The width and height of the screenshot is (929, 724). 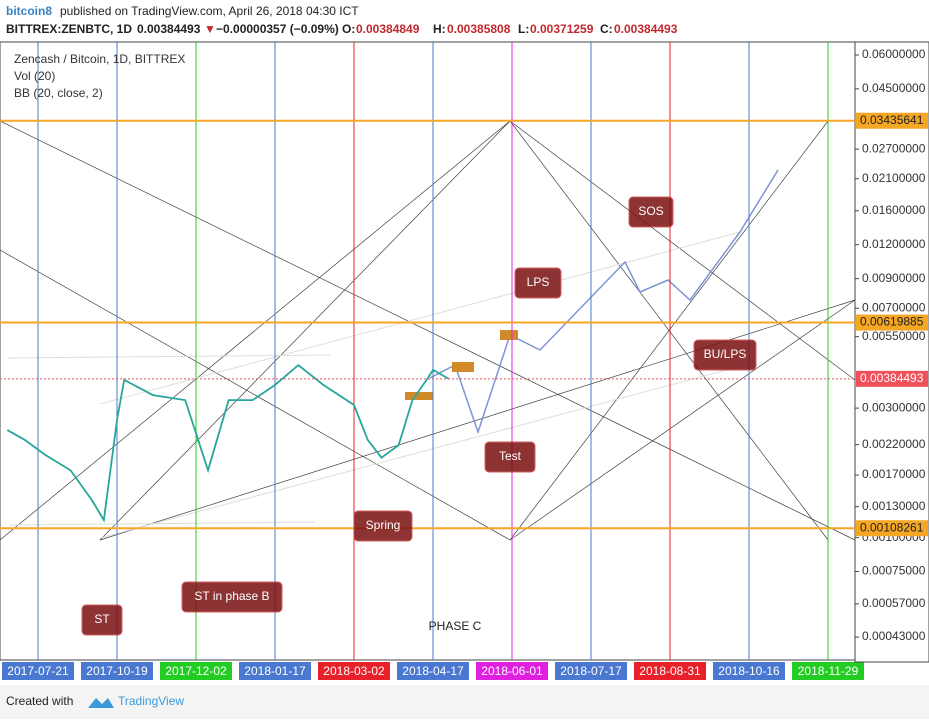 I want to click on price-line, so click(x=228, y=443).